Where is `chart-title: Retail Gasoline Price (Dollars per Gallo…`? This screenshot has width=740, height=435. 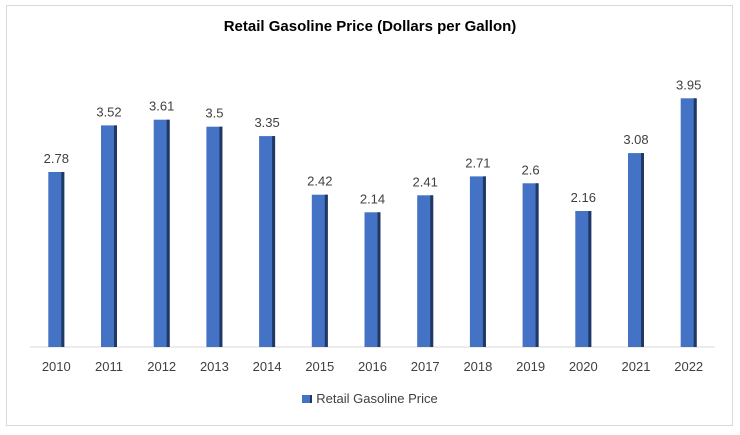
chart-title: Retail Gasoline Price (Dollars per Gallo… is located at coordinates (370, 26).